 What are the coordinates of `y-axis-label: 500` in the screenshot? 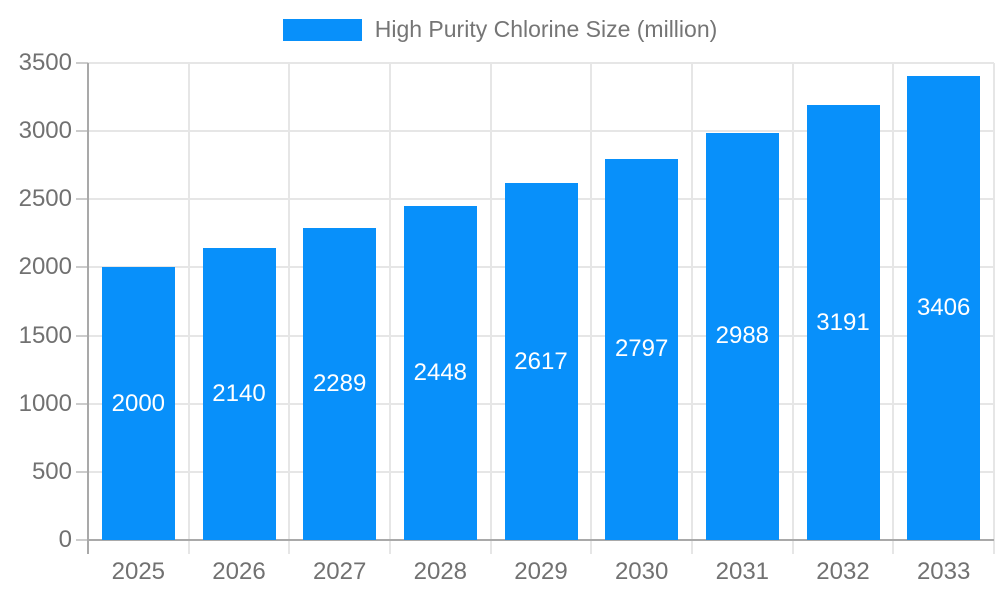 It's located at (51, 471).